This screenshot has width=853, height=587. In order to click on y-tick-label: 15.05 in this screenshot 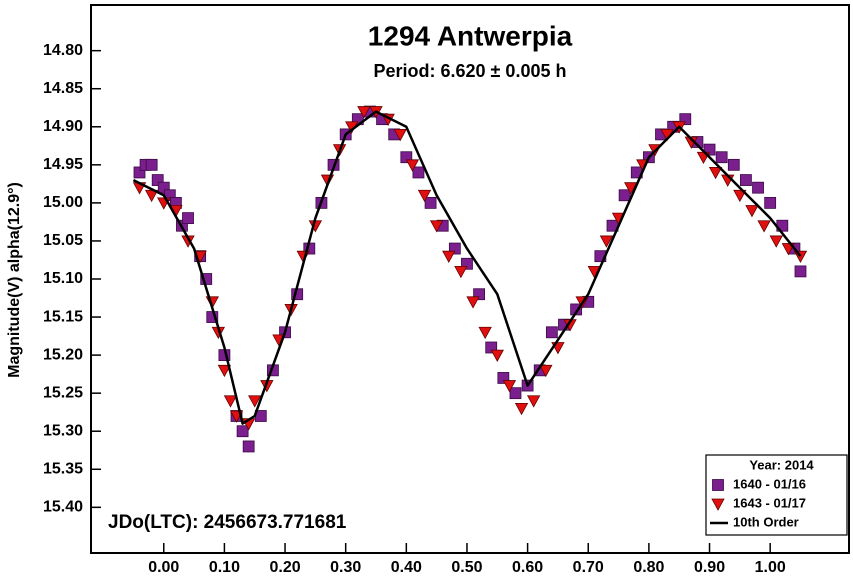, I will do `click(63, 240)`.